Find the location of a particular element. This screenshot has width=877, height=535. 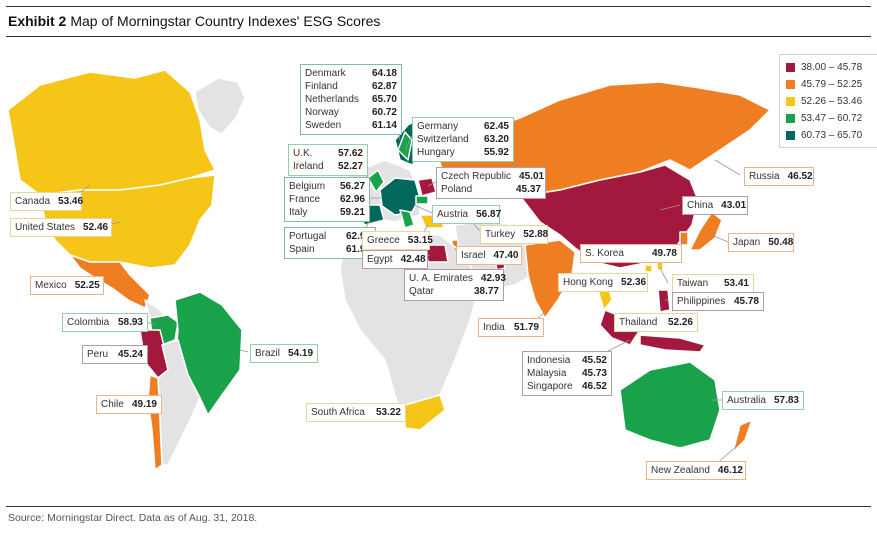

label-south-africa: South Africa 53.22 is located at coordinates (356, 412).